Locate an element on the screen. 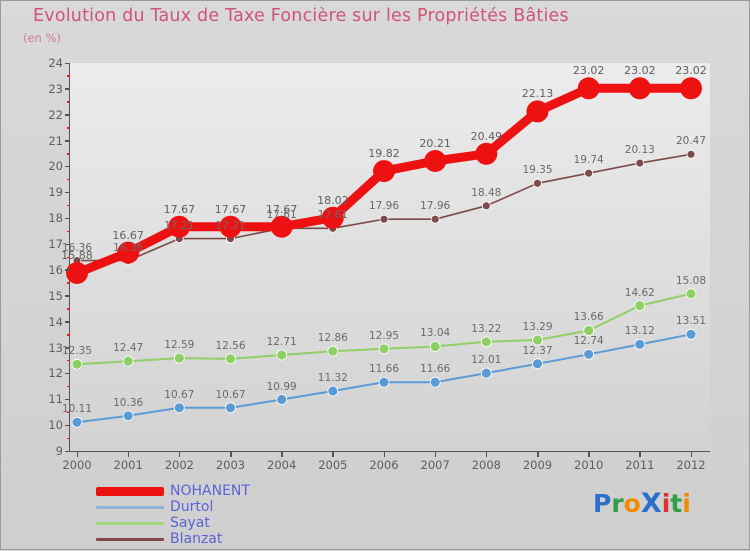  data-label-sayat: 13.66 is located at coordinates (588, 317).